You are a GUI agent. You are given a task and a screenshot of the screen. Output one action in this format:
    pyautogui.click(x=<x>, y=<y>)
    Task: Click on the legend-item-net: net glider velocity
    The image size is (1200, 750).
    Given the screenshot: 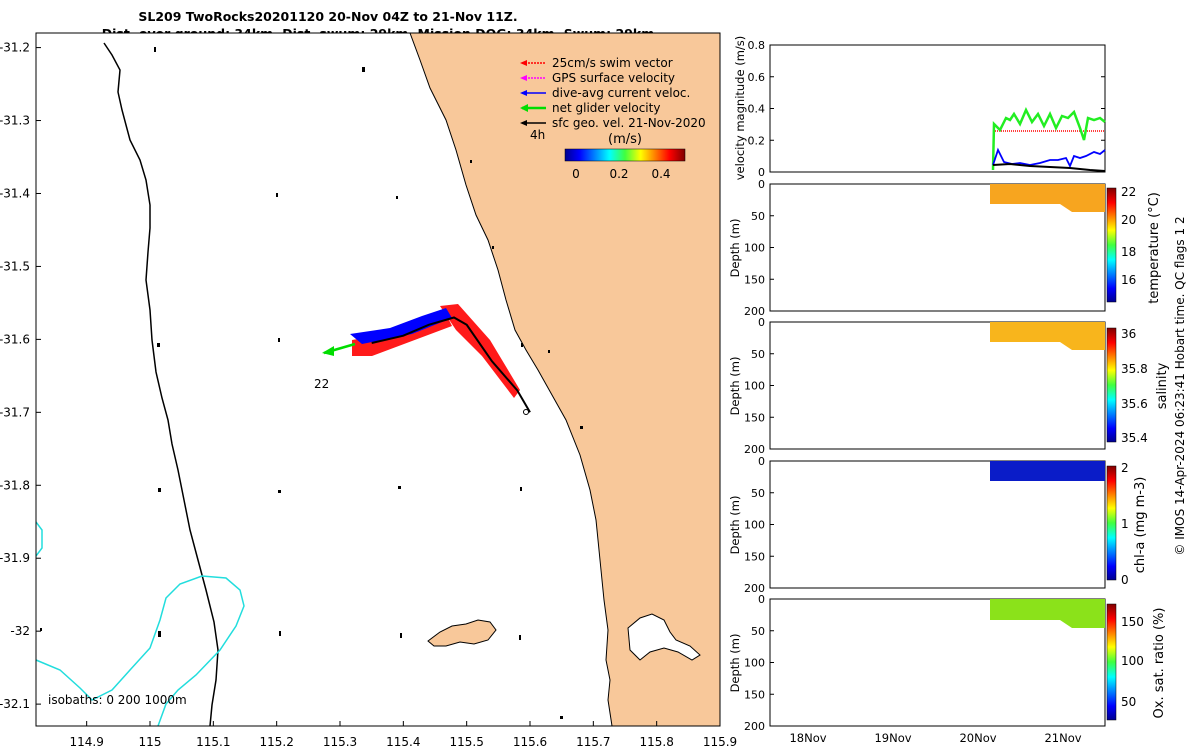 What is the action you would take?
    pyautogui.click(x=590, y=108)
    